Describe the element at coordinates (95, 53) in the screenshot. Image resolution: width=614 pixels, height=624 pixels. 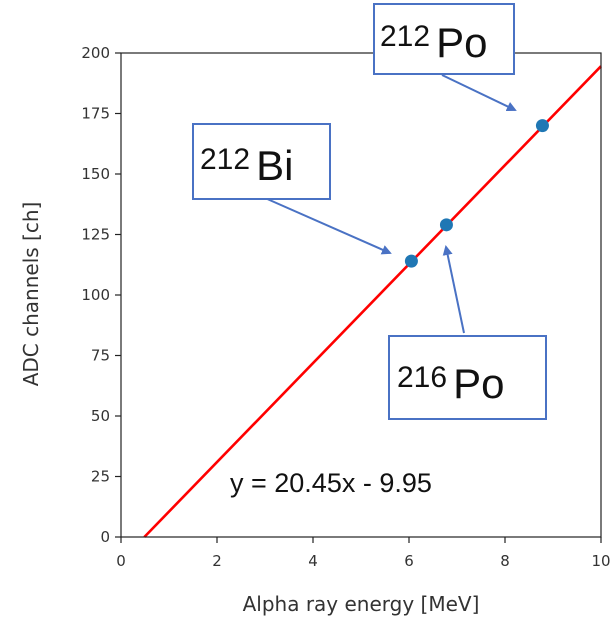
I see `y-tick-label: 200` at that location.